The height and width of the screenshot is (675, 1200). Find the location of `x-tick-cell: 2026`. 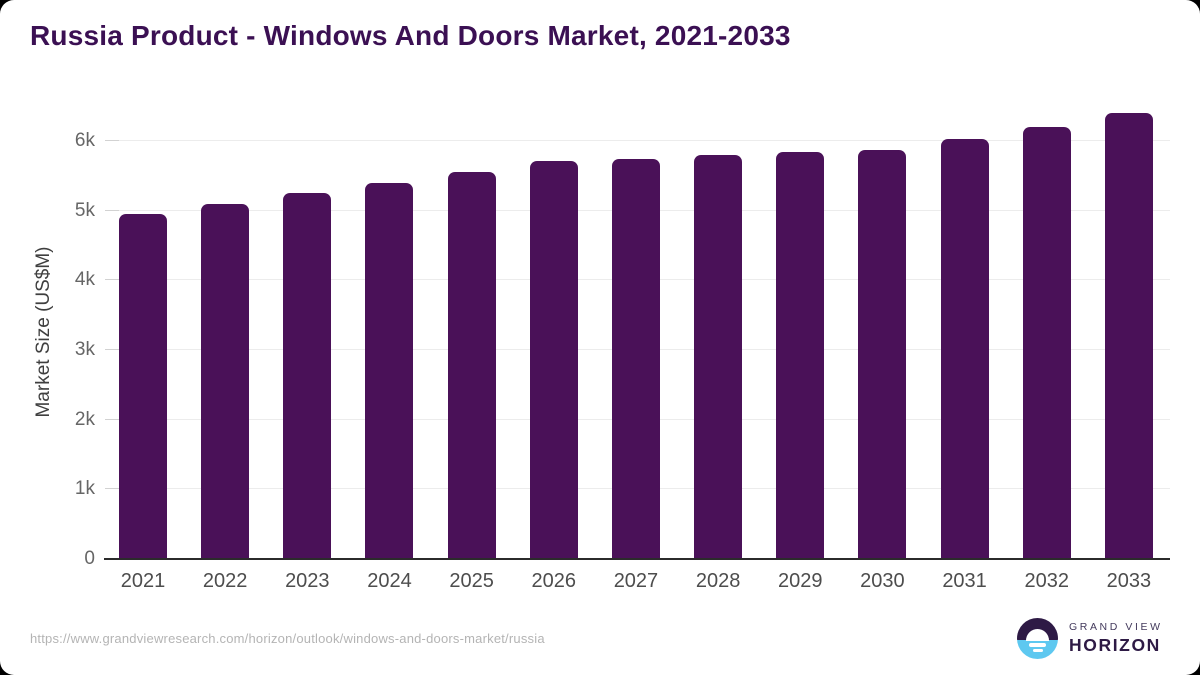

x-tick-cell: 2026 is located at coordinates (554, 581).